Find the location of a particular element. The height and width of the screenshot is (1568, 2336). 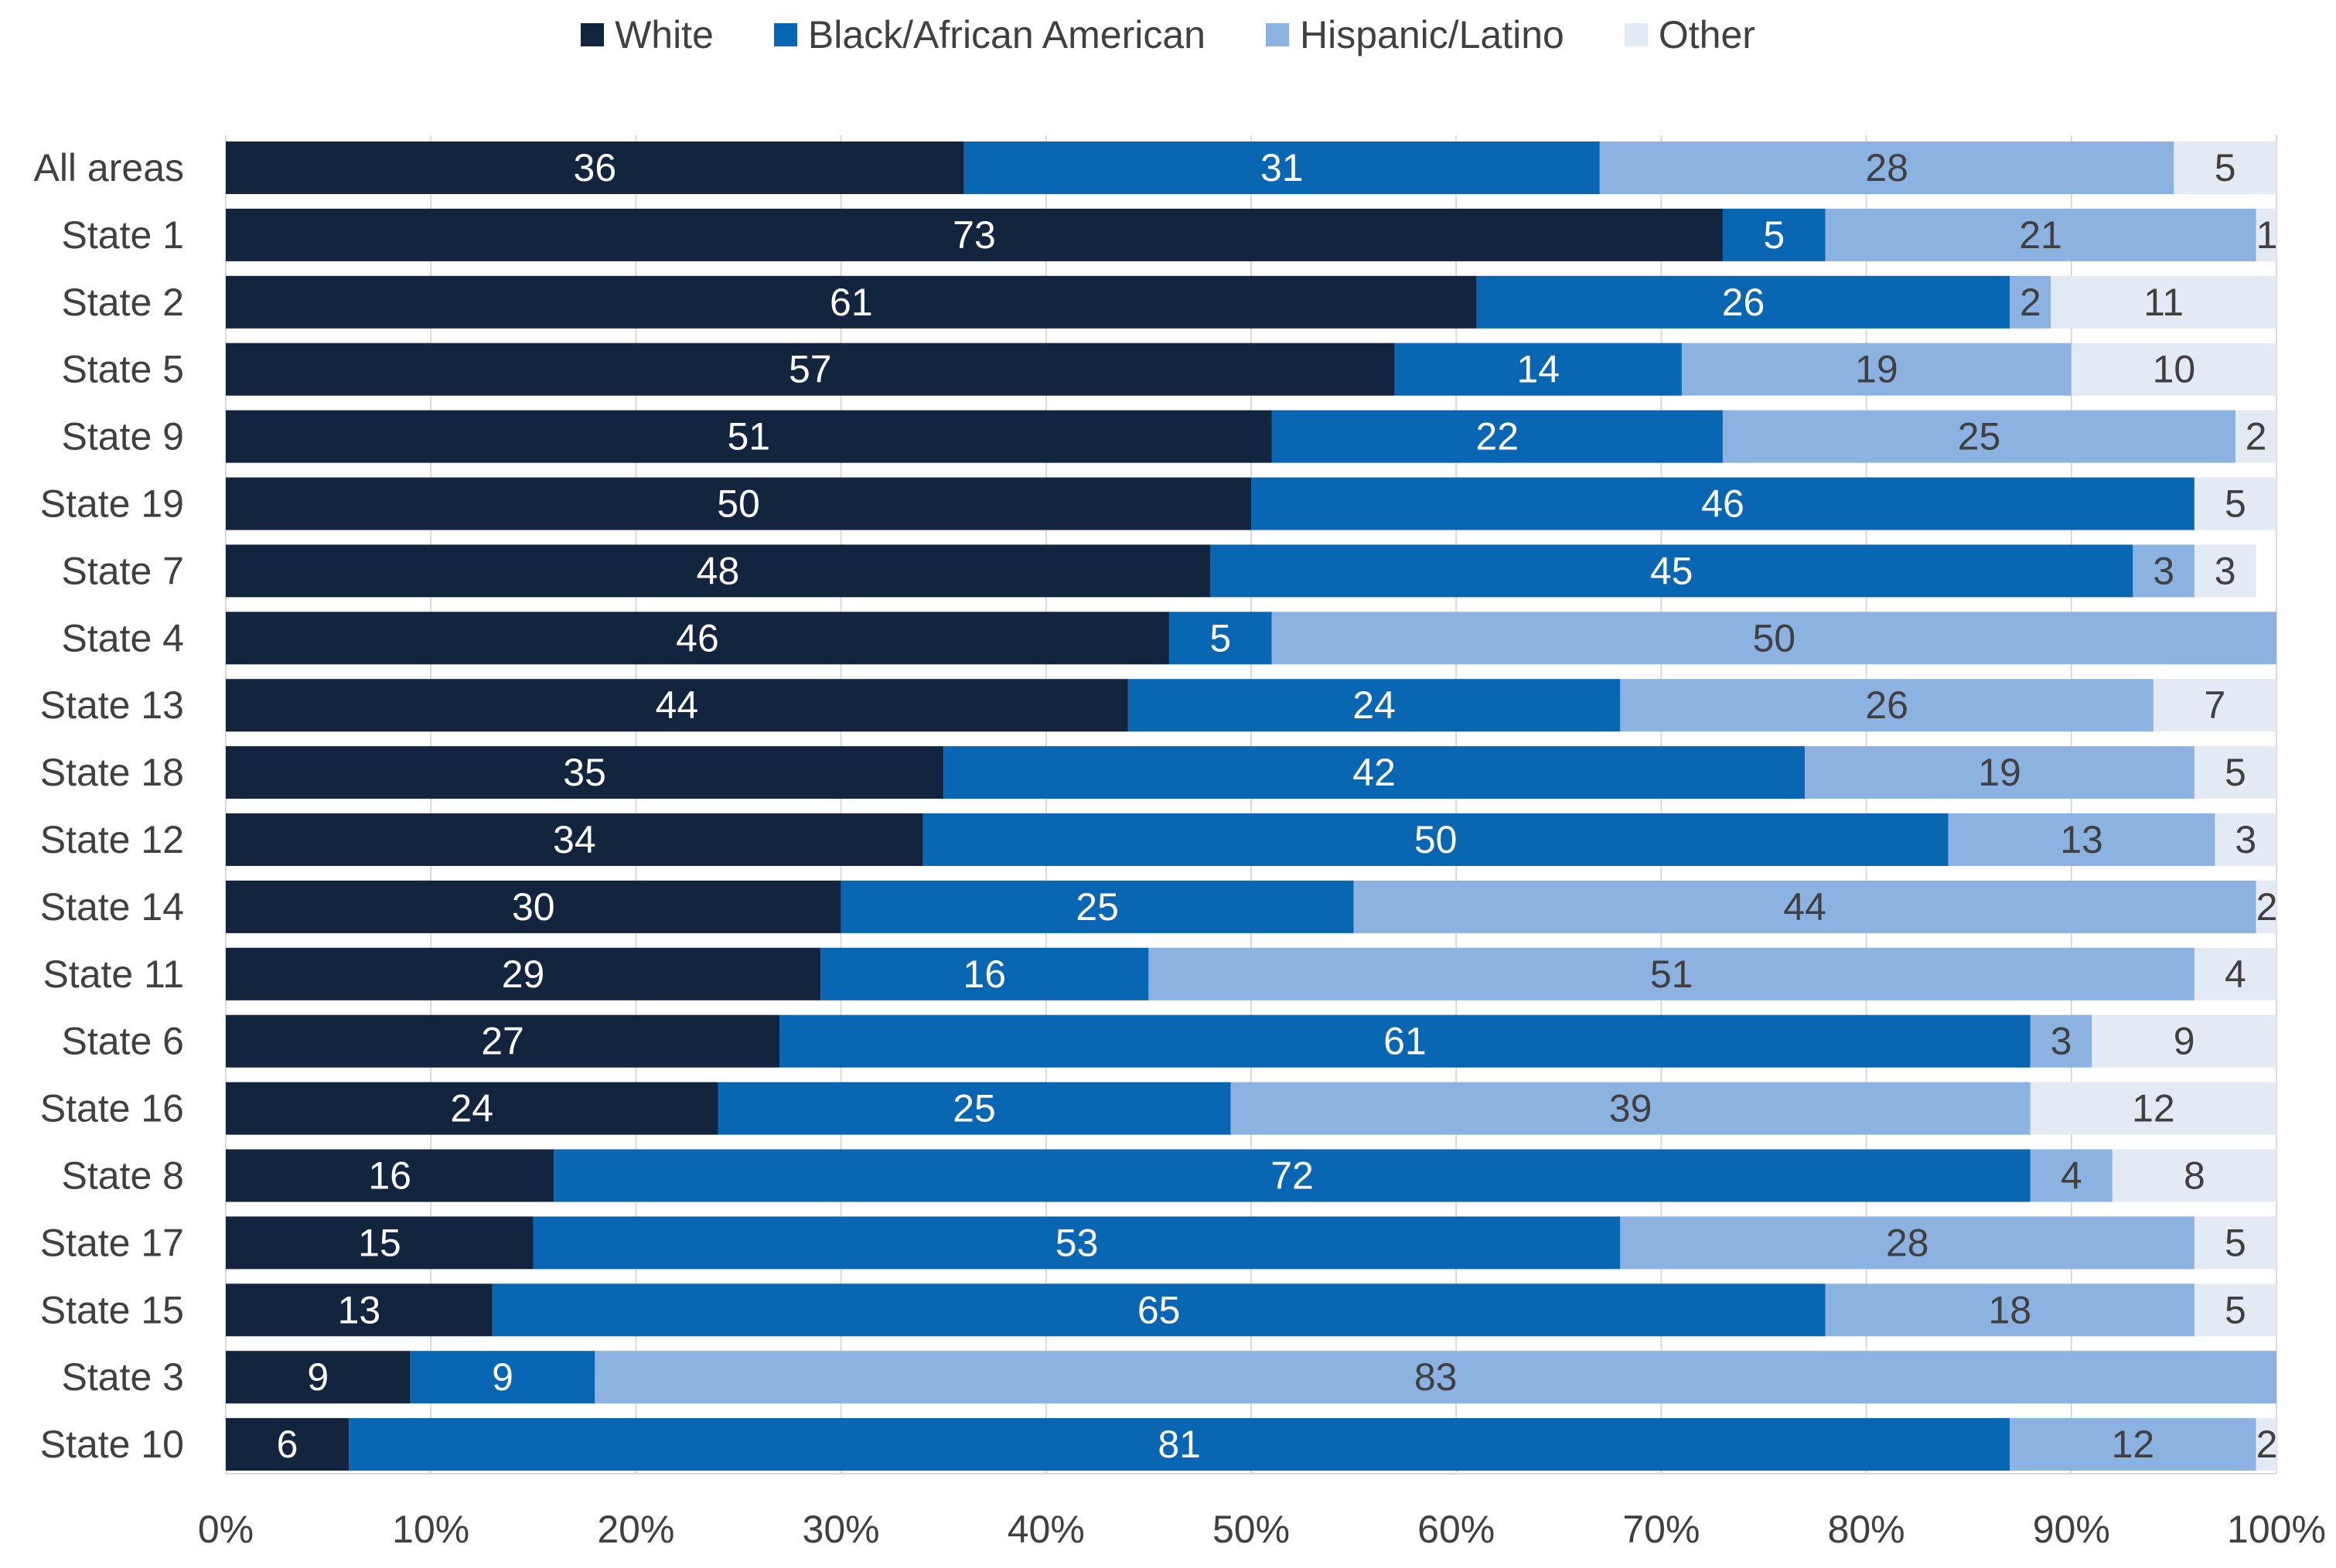

data-label-white-state-8: 16 is located at coordinates (390, 1176).